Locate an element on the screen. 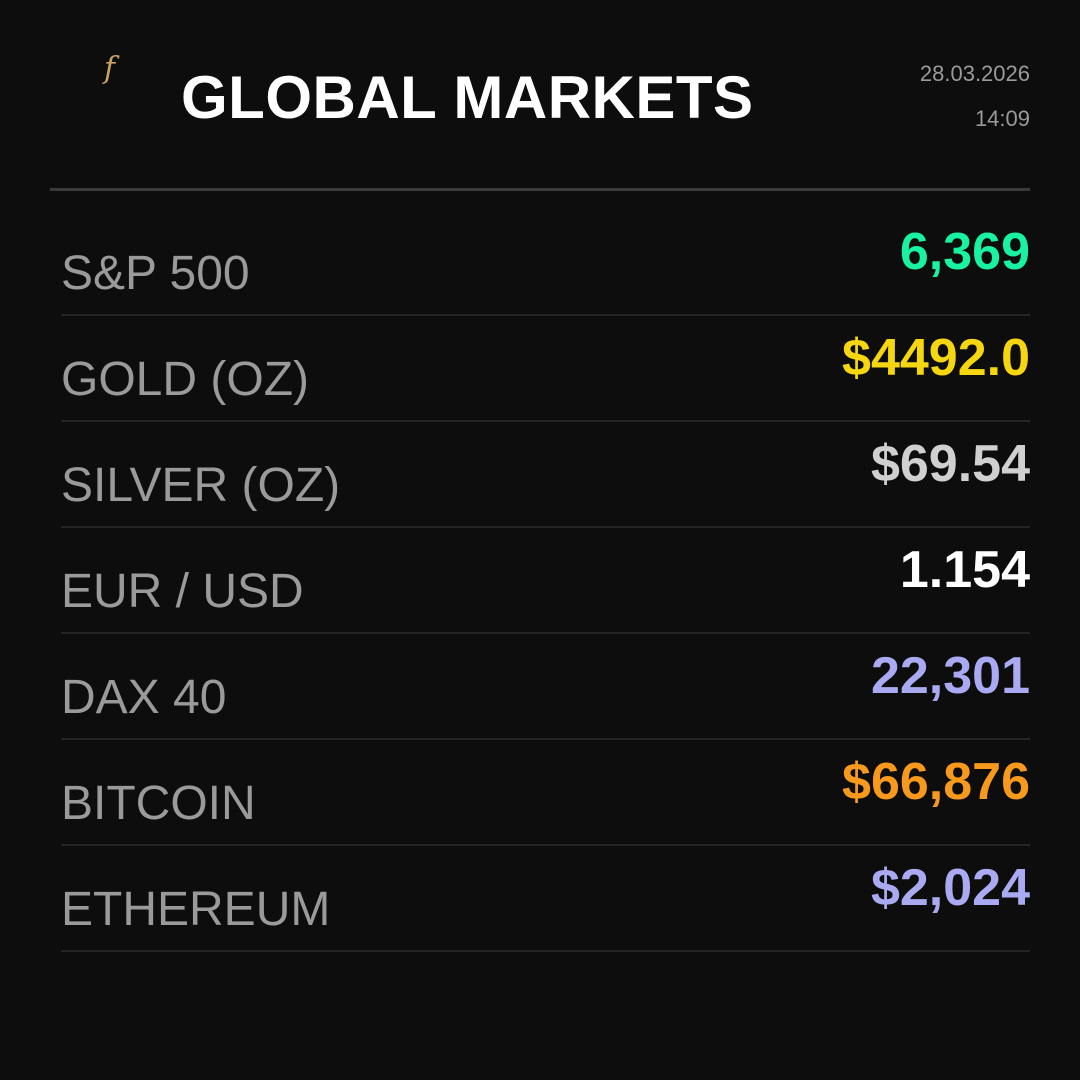  market-row-dax40: DAX 40 22,301 is located at coordinates (545, 687).